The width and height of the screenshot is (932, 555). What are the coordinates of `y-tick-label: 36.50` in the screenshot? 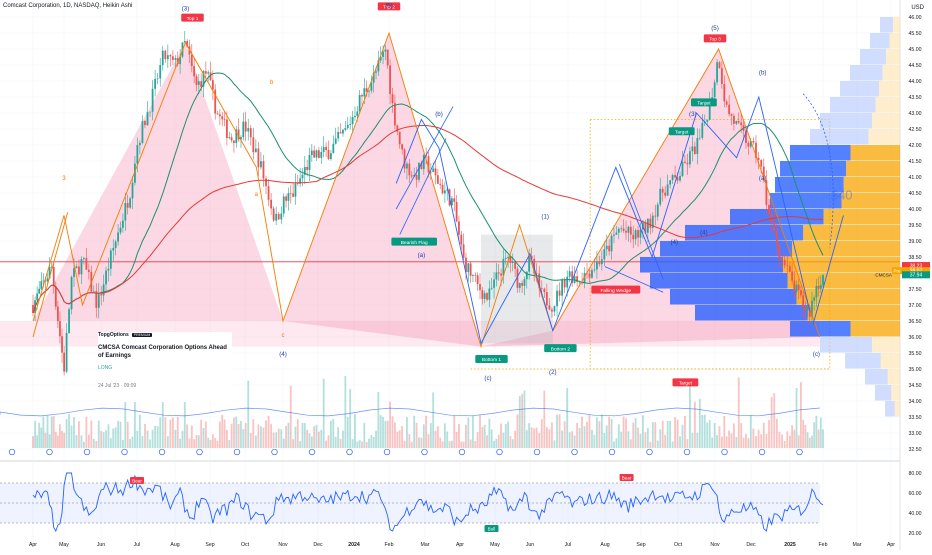 It's located at (915, 322).